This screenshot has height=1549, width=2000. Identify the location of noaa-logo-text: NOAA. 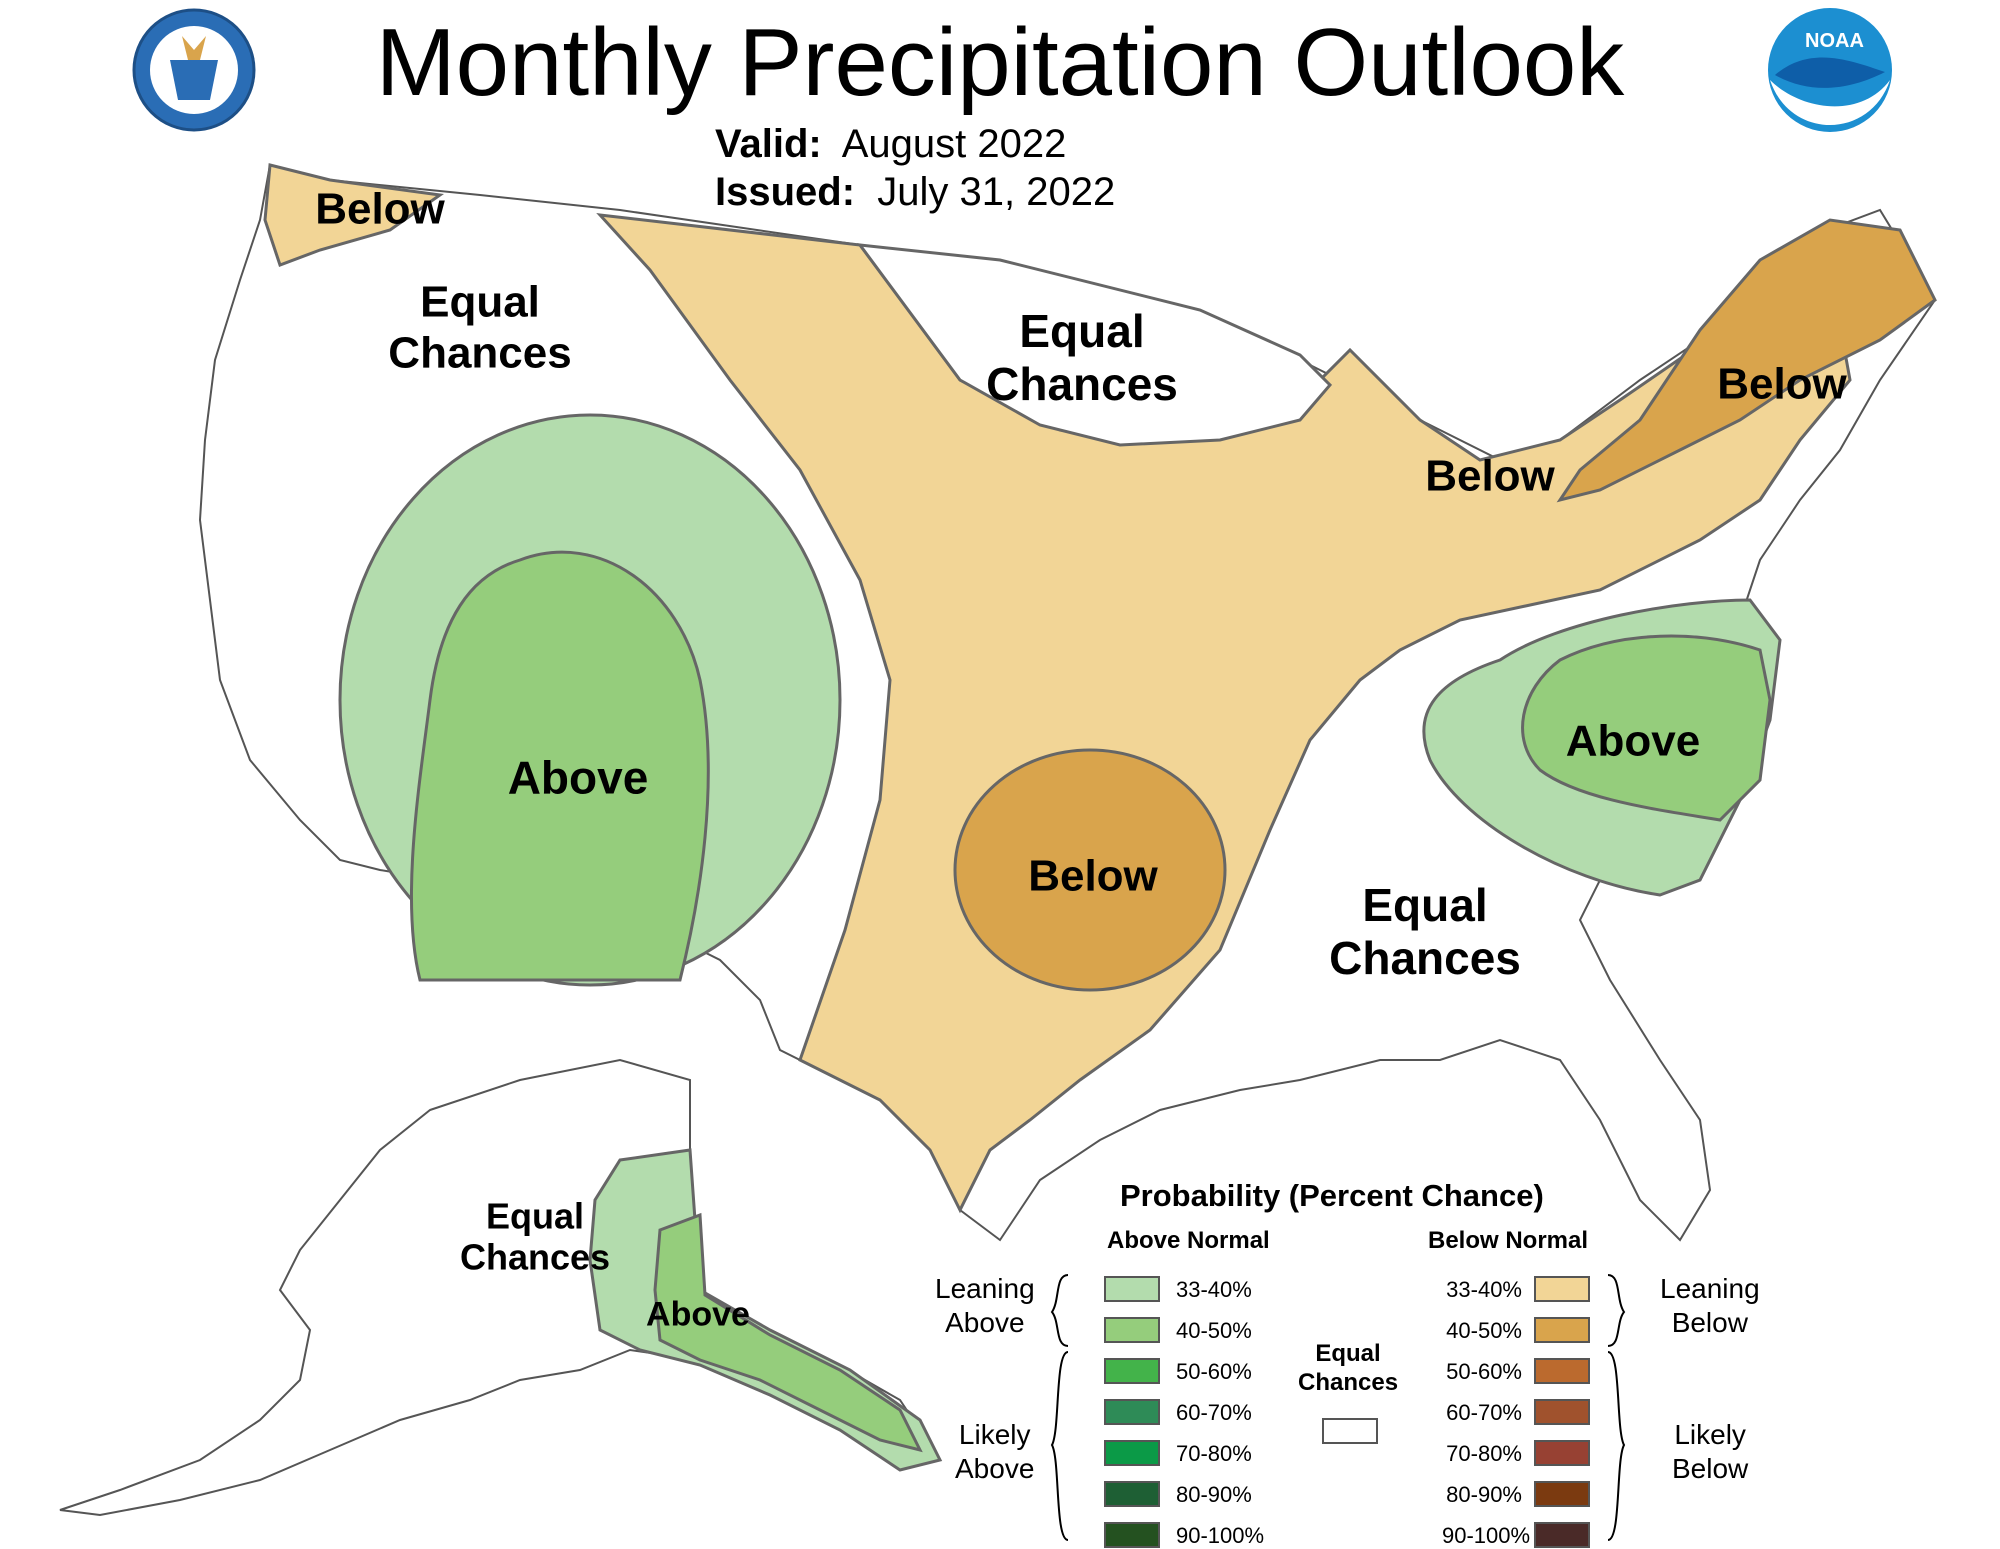
(1834, 41).